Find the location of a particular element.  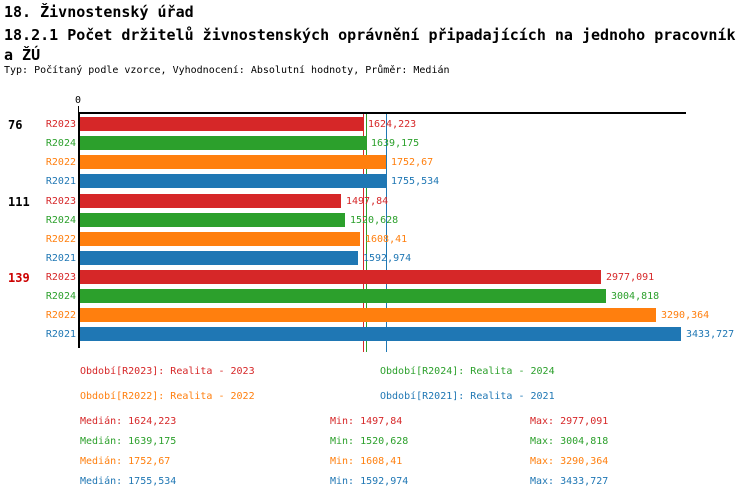

x-axis-zero-tick is located at coordinates (78, 109).